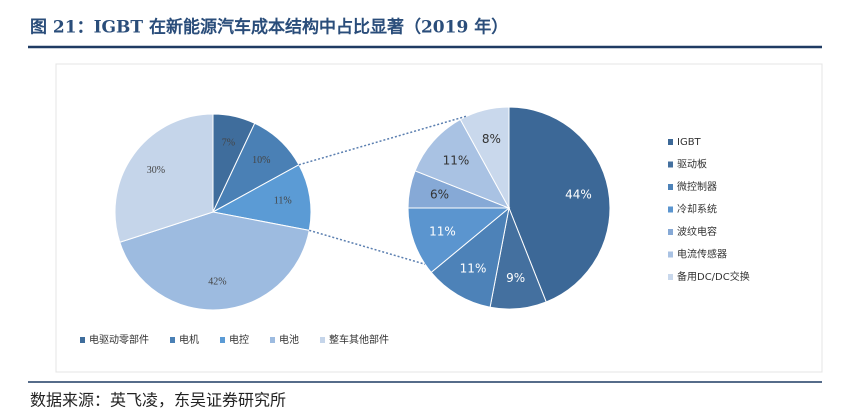 Image resolution: width=864 pixels, height=412 pixels. I want to click on legend-label: 备用DC/DC交换, so click(713, 276).